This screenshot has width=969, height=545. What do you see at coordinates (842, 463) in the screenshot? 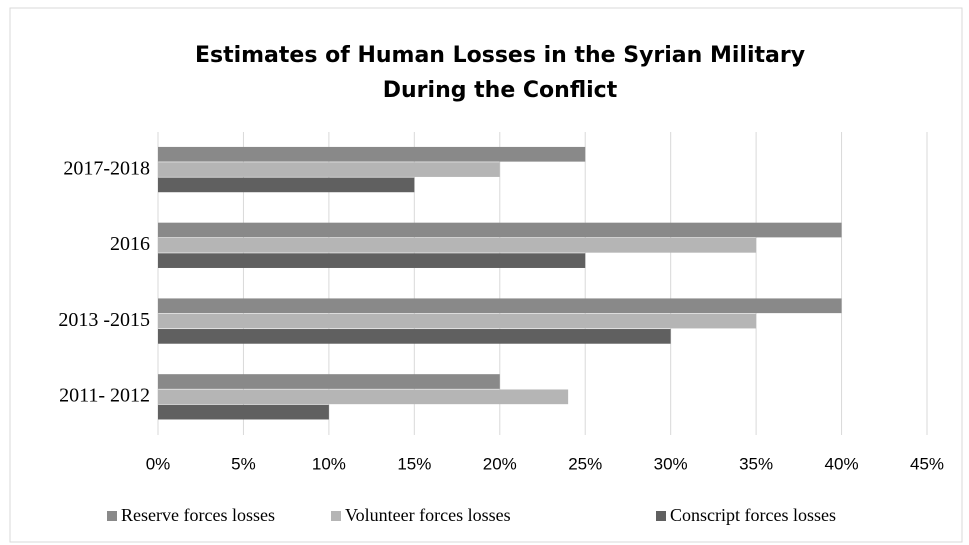
I see `x-tick-label: 40%` at bounding box center [842, 463].